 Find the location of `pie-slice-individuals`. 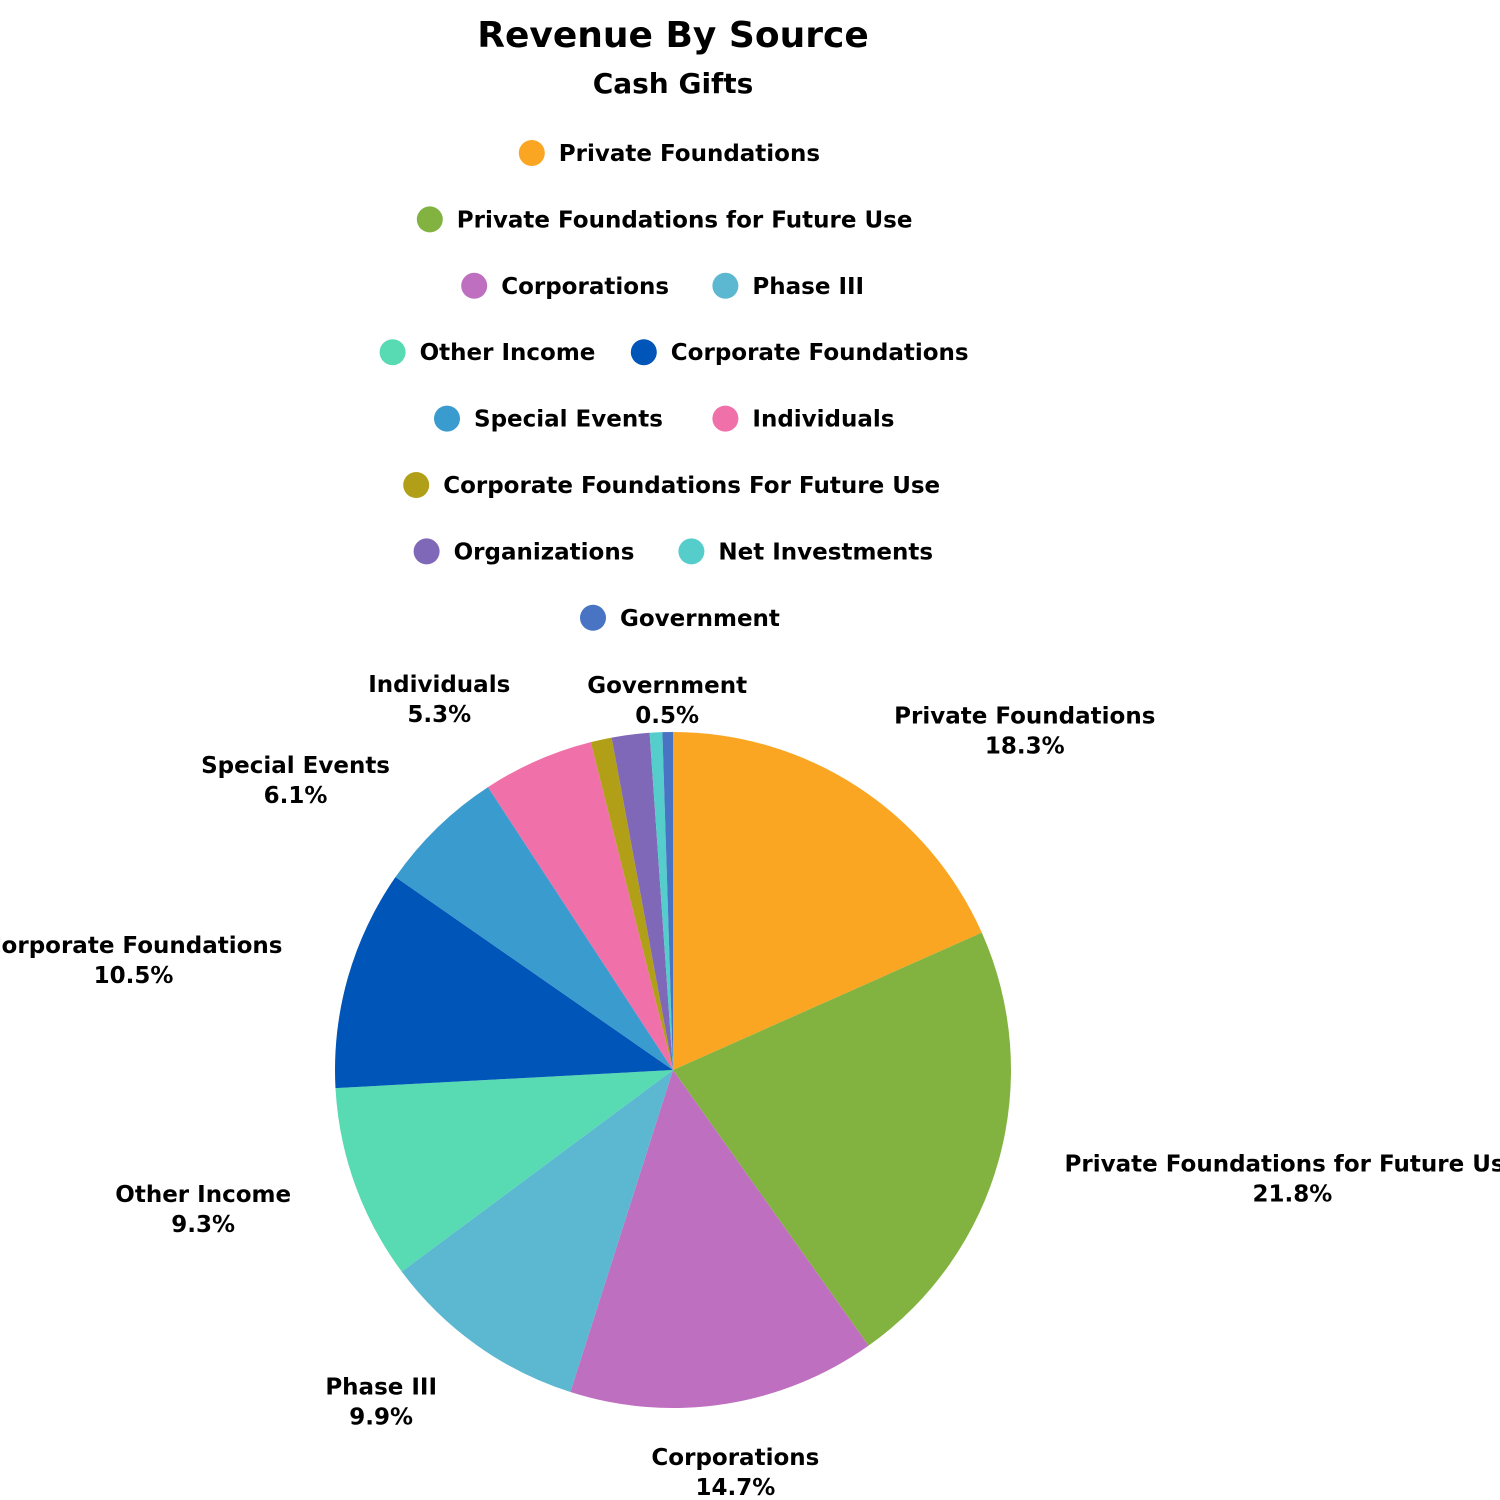

pie-slice-individuals is located at coordinates (580, 906).